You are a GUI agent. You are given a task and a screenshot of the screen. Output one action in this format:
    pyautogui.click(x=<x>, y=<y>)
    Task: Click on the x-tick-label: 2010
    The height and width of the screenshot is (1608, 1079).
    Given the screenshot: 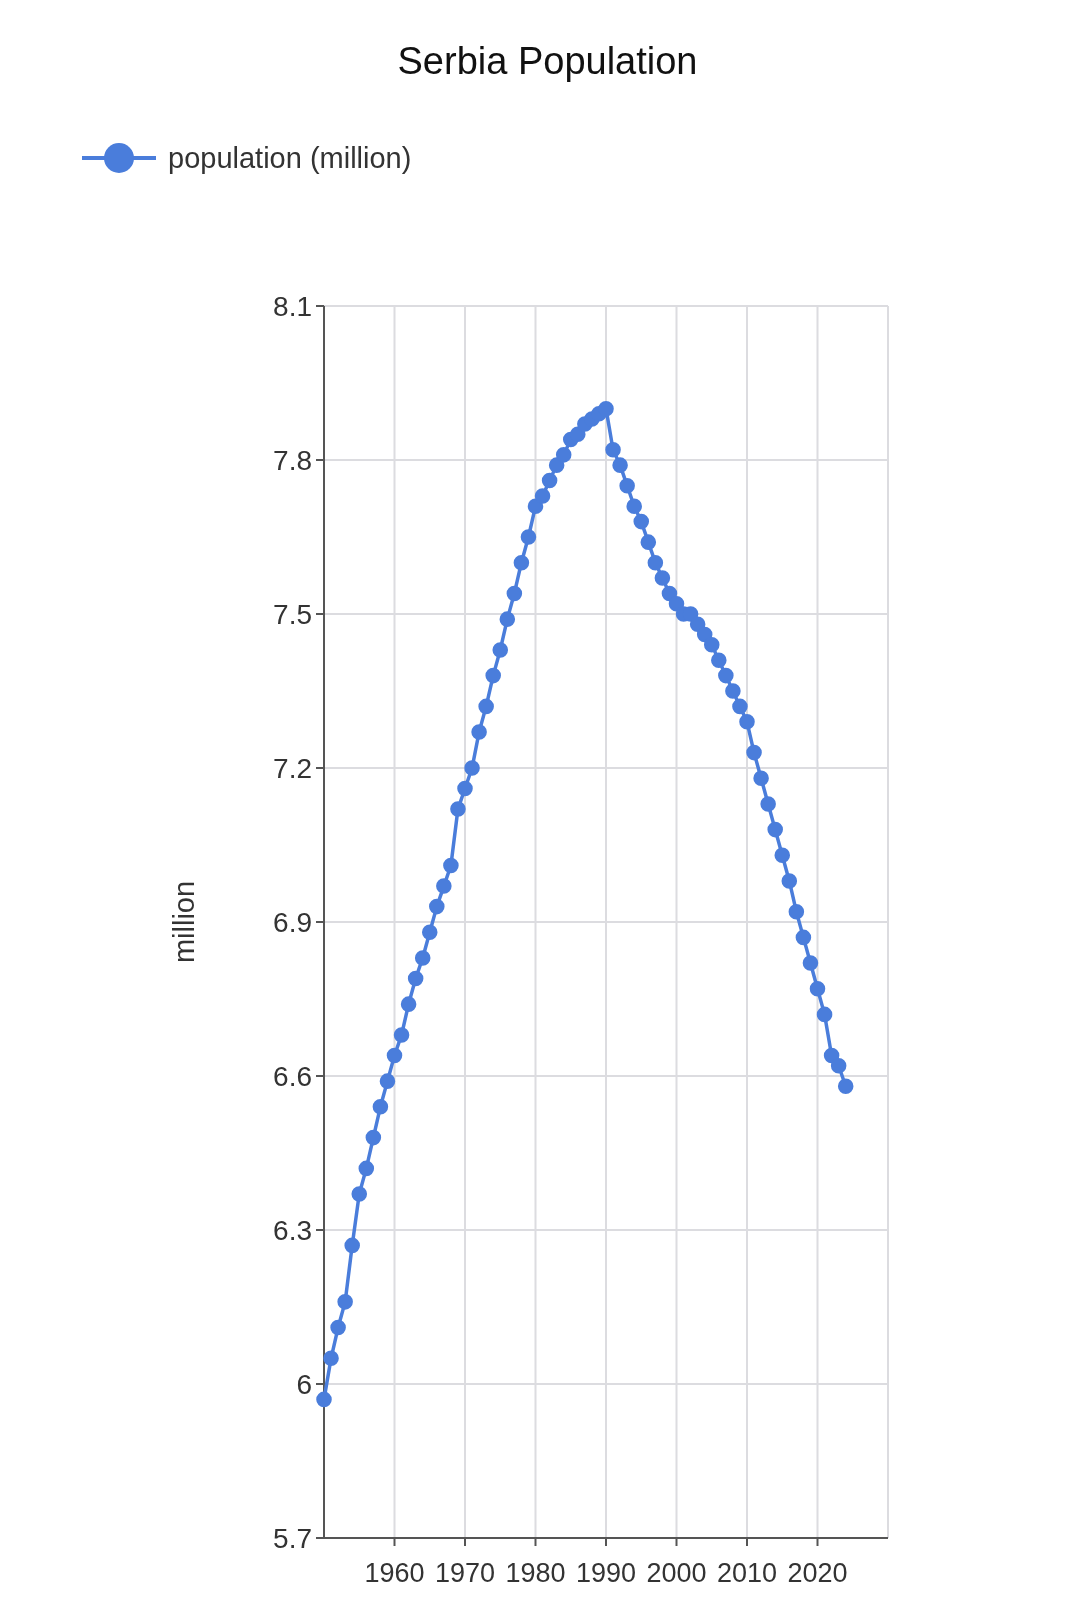 What is the action you would take?
    pyautogui.click(x=747, y=1573)
    